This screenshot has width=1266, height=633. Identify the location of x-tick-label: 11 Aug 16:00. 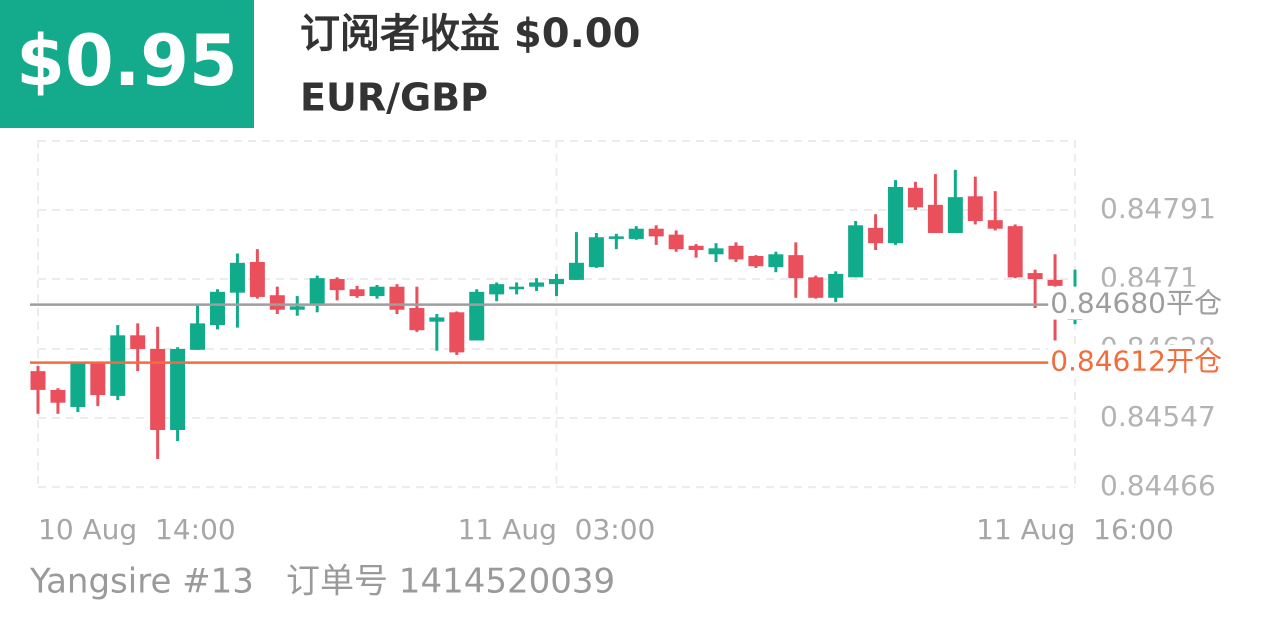
(1075, 529).